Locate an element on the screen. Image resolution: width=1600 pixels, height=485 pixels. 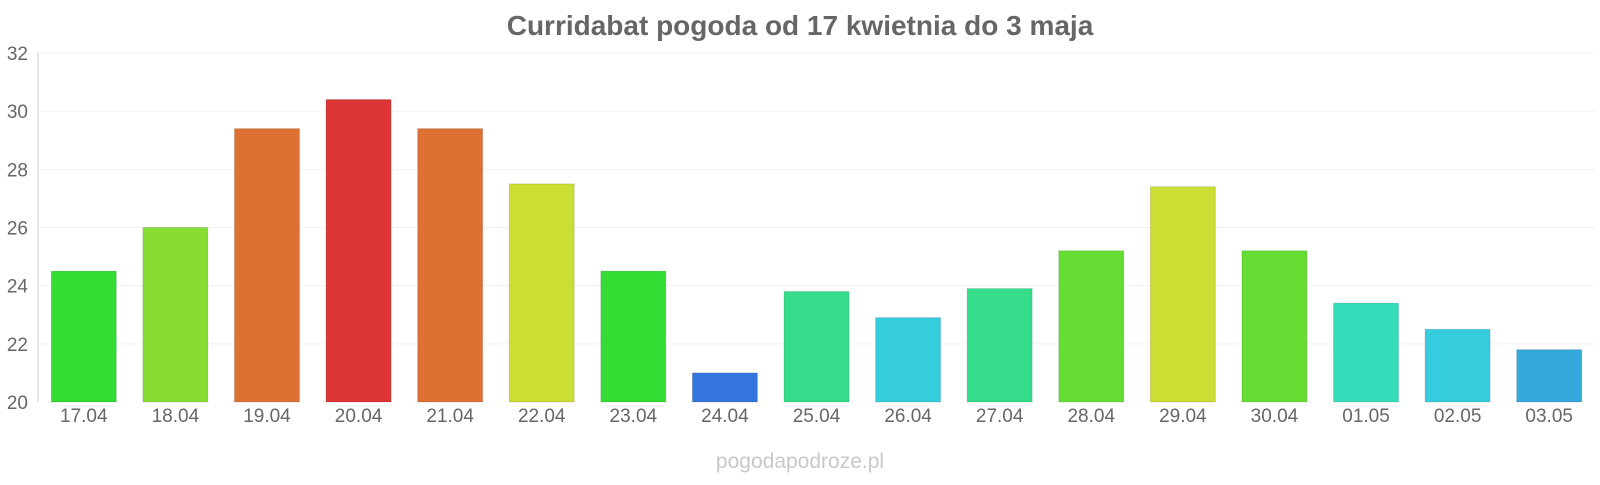
x-tick-label: 19.04 is located at coordinates (267, 416).